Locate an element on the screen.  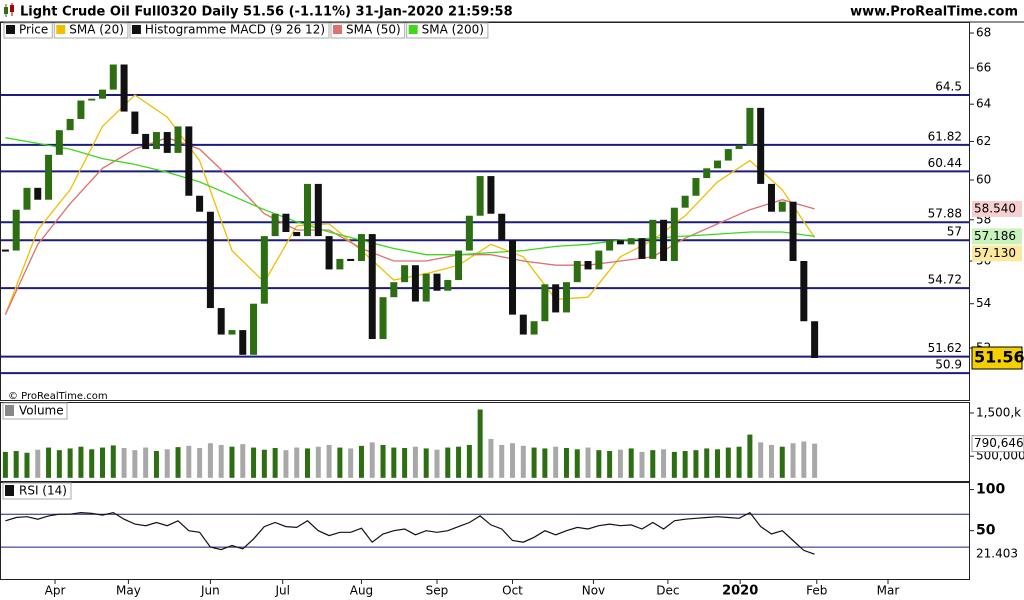
x-tick-label: Nov is located at coordinates (593, 591).